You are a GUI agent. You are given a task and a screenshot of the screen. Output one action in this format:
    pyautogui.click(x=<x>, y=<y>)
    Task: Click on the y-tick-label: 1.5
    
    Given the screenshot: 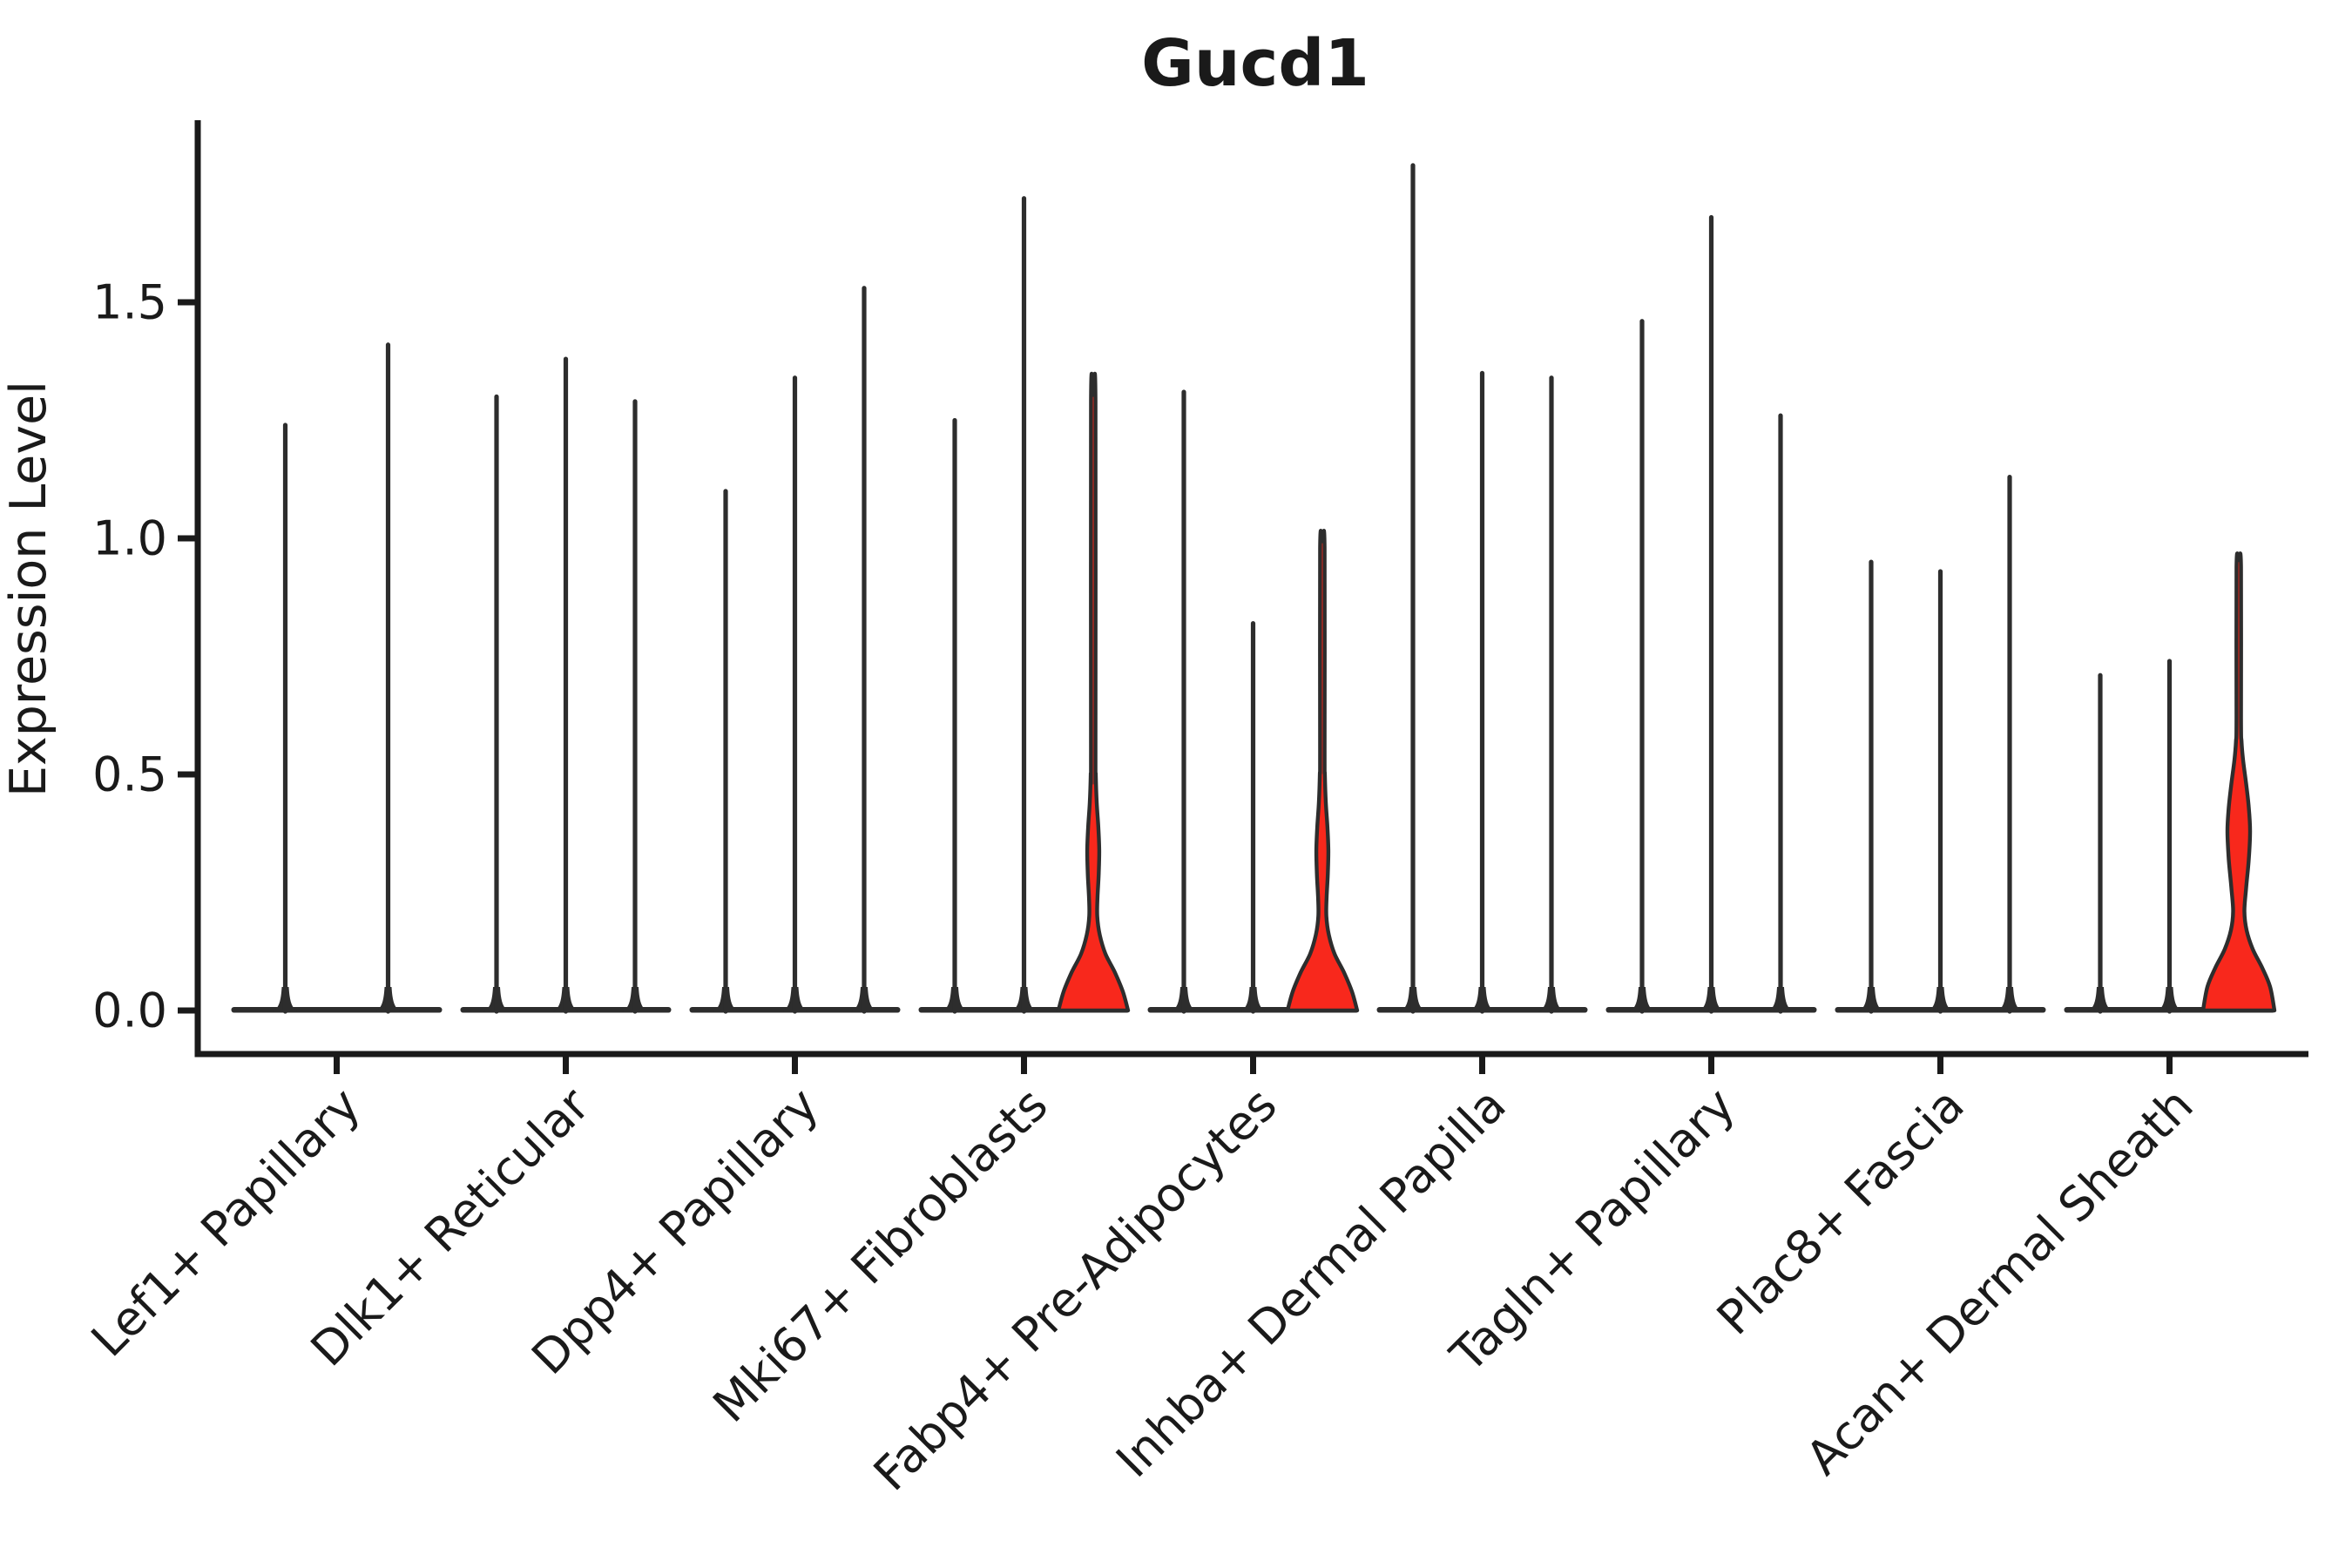 What is the action you would take?
    pyautogui.click(x=129, y=302)
    